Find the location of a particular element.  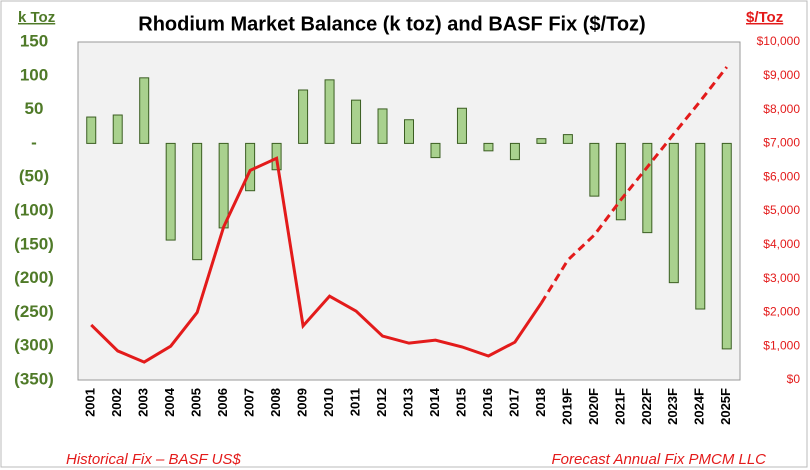

x-tick-label: 2019F is located at coordinates (566, 406).